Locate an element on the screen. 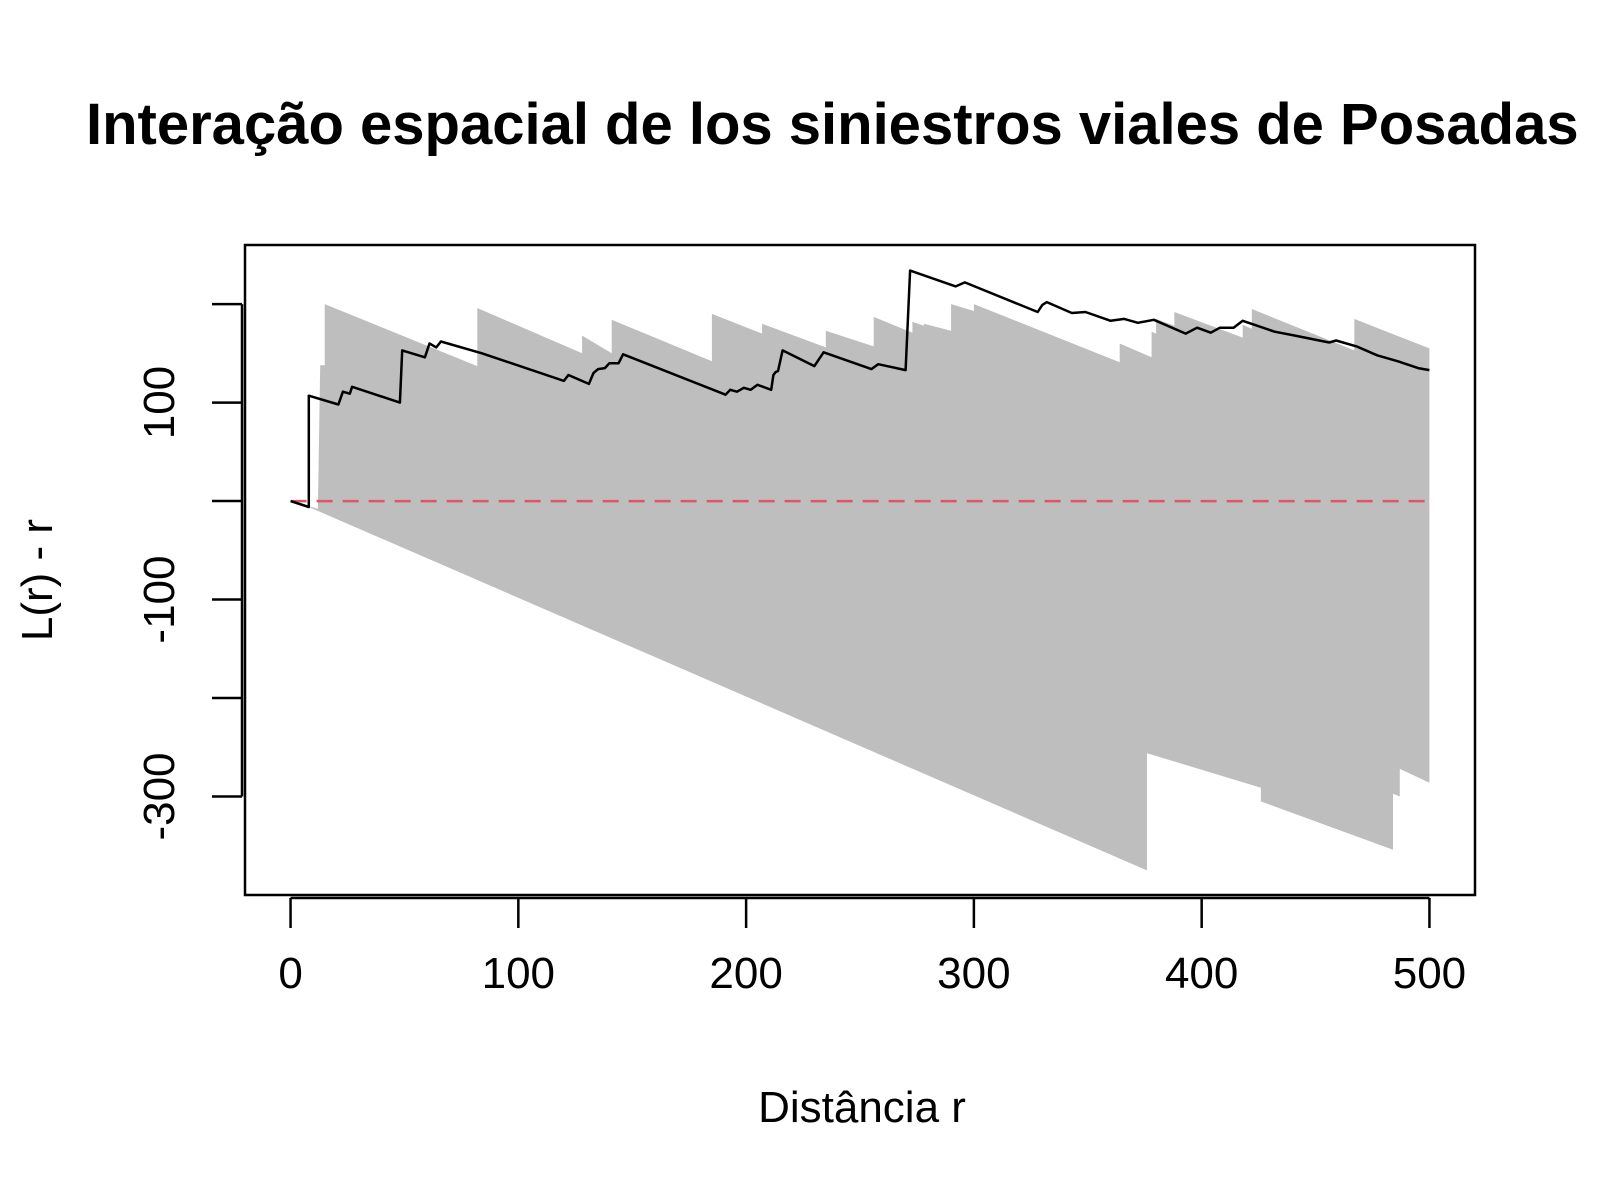  observed-line is located at coordinates (860, 389).